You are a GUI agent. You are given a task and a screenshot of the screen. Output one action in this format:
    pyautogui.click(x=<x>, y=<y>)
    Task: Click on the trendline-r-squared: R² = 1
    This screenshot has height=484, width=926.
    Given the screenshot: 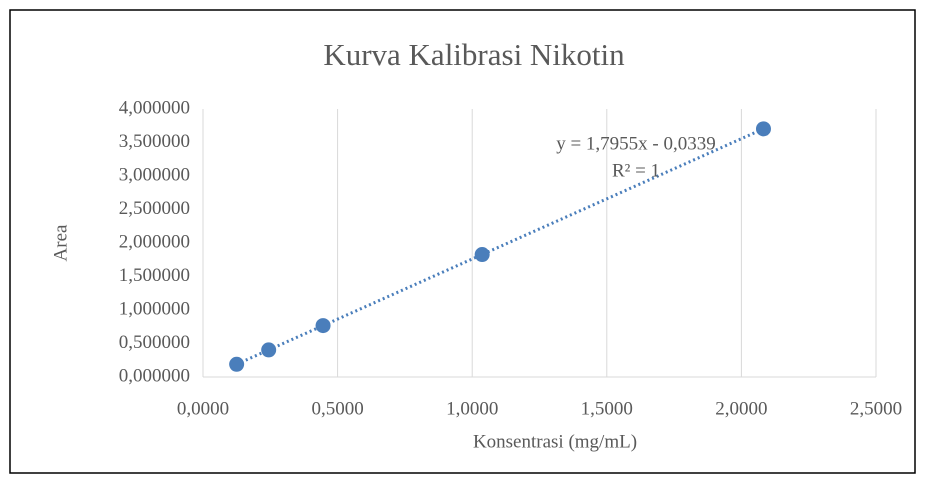 What is the action you would take?
    pyautogui.click(x=636, y=170)
    